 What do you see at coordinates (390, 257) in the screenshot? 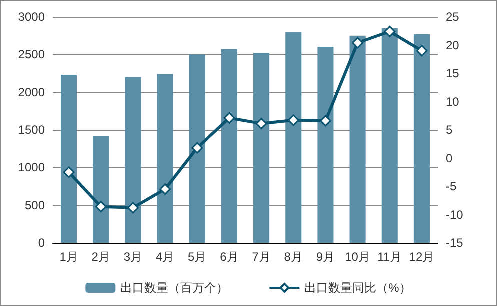
I see `x-tick-label: 11月` at bounding box center [390, 257].